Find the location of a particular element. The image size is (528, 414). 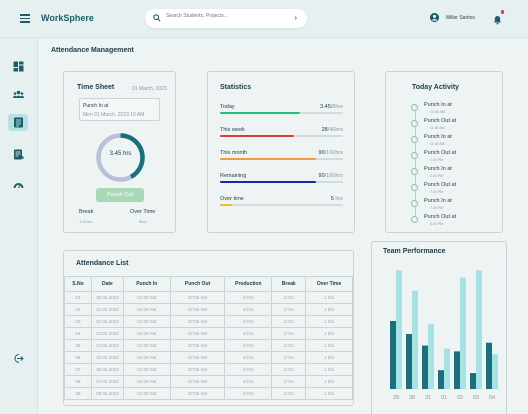

hours-value: 3.45 hrs is located at coordinates (120, 154).